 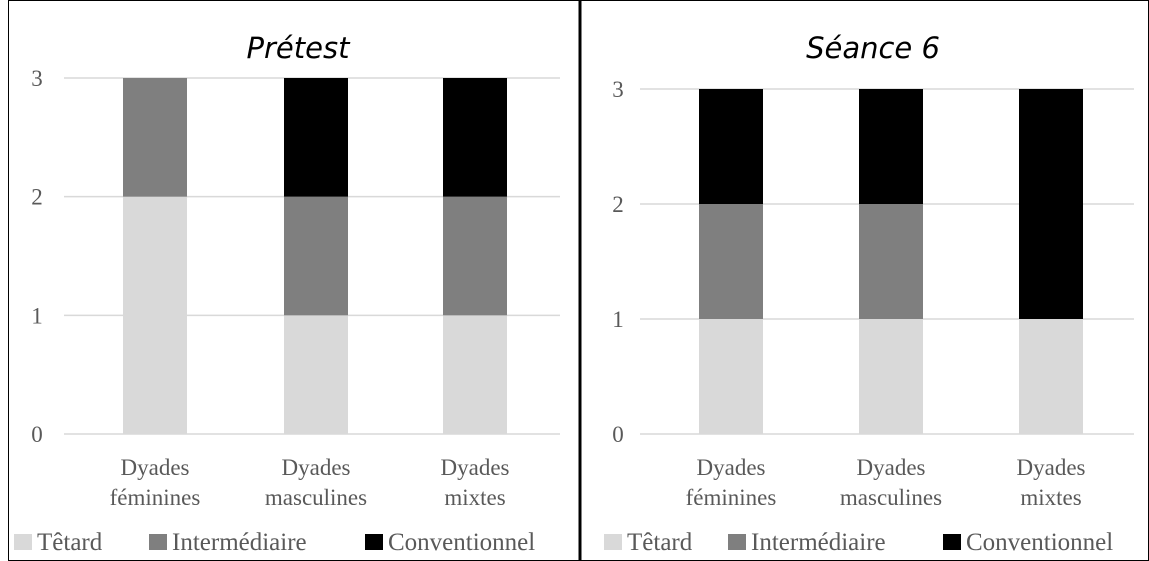 What do you see at coordinates (873, 48) in the screenshot?
I see `chart-title: Séance 6` at bounding box center [873, 48].